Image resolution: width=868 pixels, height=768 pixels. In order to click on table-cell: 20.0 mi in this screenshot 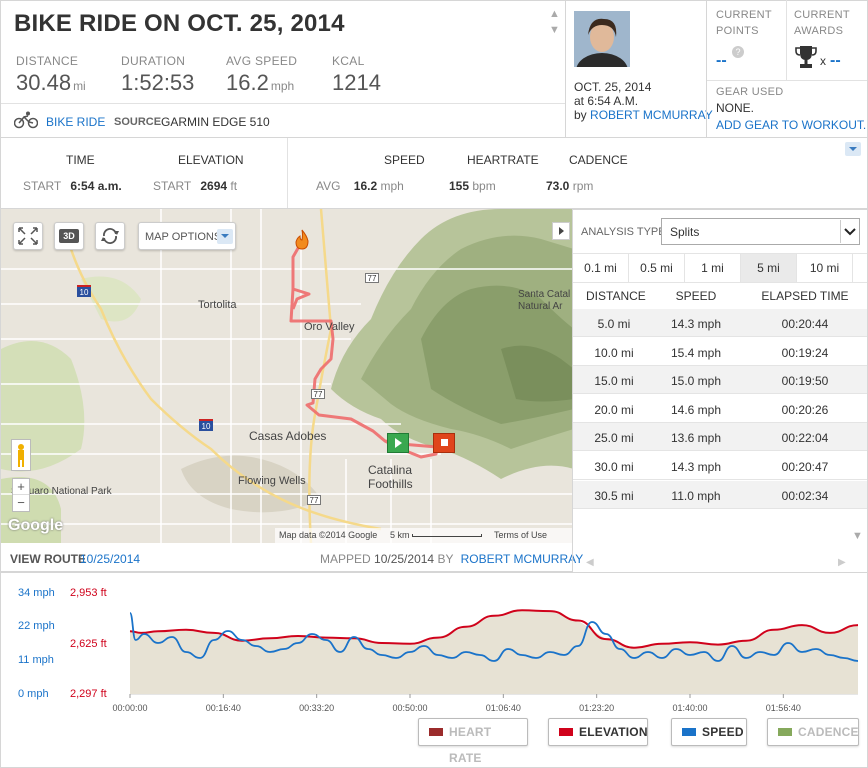, I will do `click(614, 409)`.